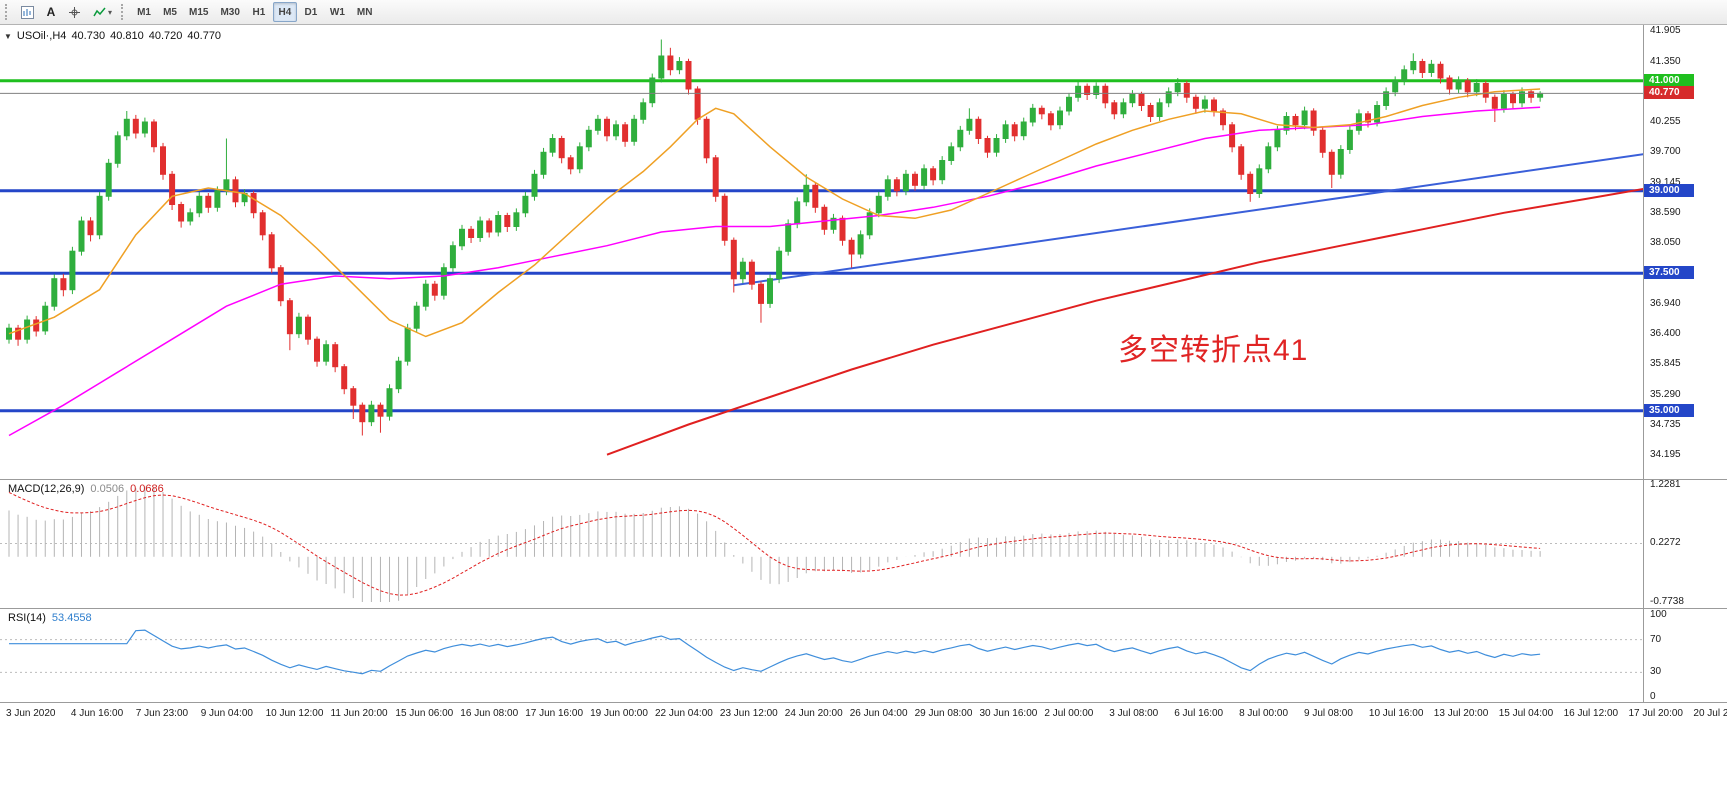  Describe the element at coordinates (226, 713) in the screenshot. I see `time-axis-label: 9 Jun 04:00` at that location.